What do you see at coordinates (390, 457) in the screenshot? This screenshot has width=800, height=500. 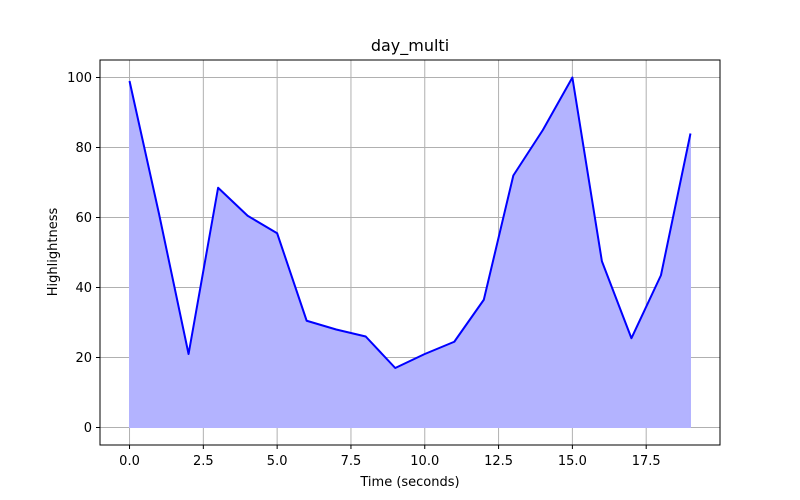 I see `x-axis-ticks: 0.0 2.5 5.0 7.5 10.0 12.5 15.0 17.5` at bounding box center [390, 457].